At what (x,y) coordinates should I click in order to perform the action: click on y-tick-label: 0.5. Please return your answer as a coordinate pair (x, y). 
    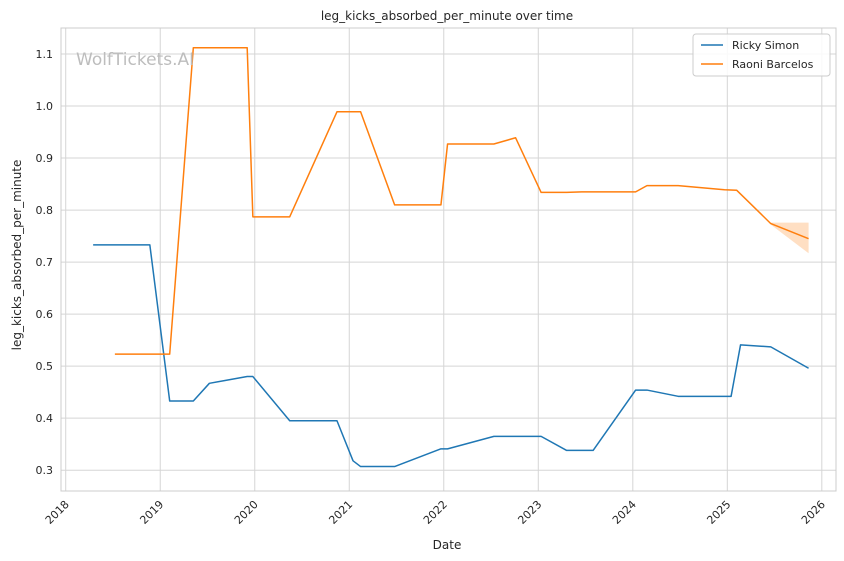
    Looking at the image, I should click on (45, 366).